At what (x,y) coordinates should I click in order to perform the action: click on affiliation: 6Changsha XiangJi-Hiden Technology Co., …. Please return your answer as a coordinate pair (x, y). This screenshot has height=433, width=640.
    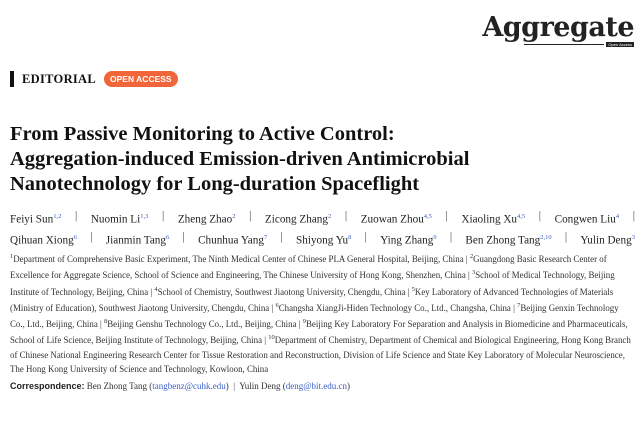
    Looking at the image, I should click on (393, 307).